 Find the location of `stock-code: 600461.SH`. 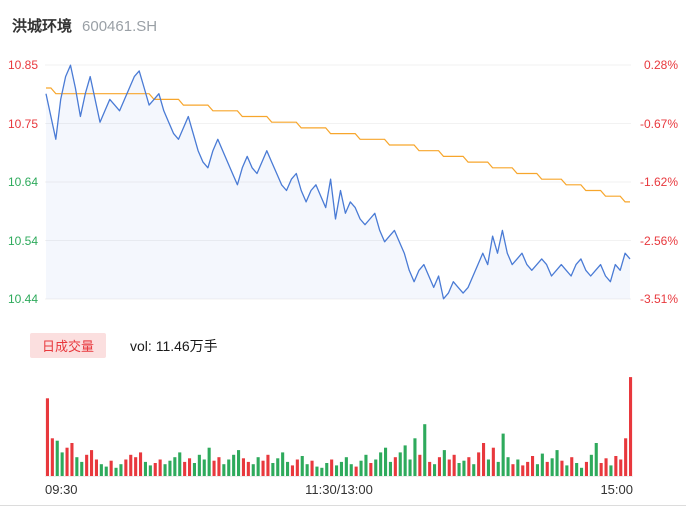

stock-code: 600461.SH is located at coordinates (120, 26).